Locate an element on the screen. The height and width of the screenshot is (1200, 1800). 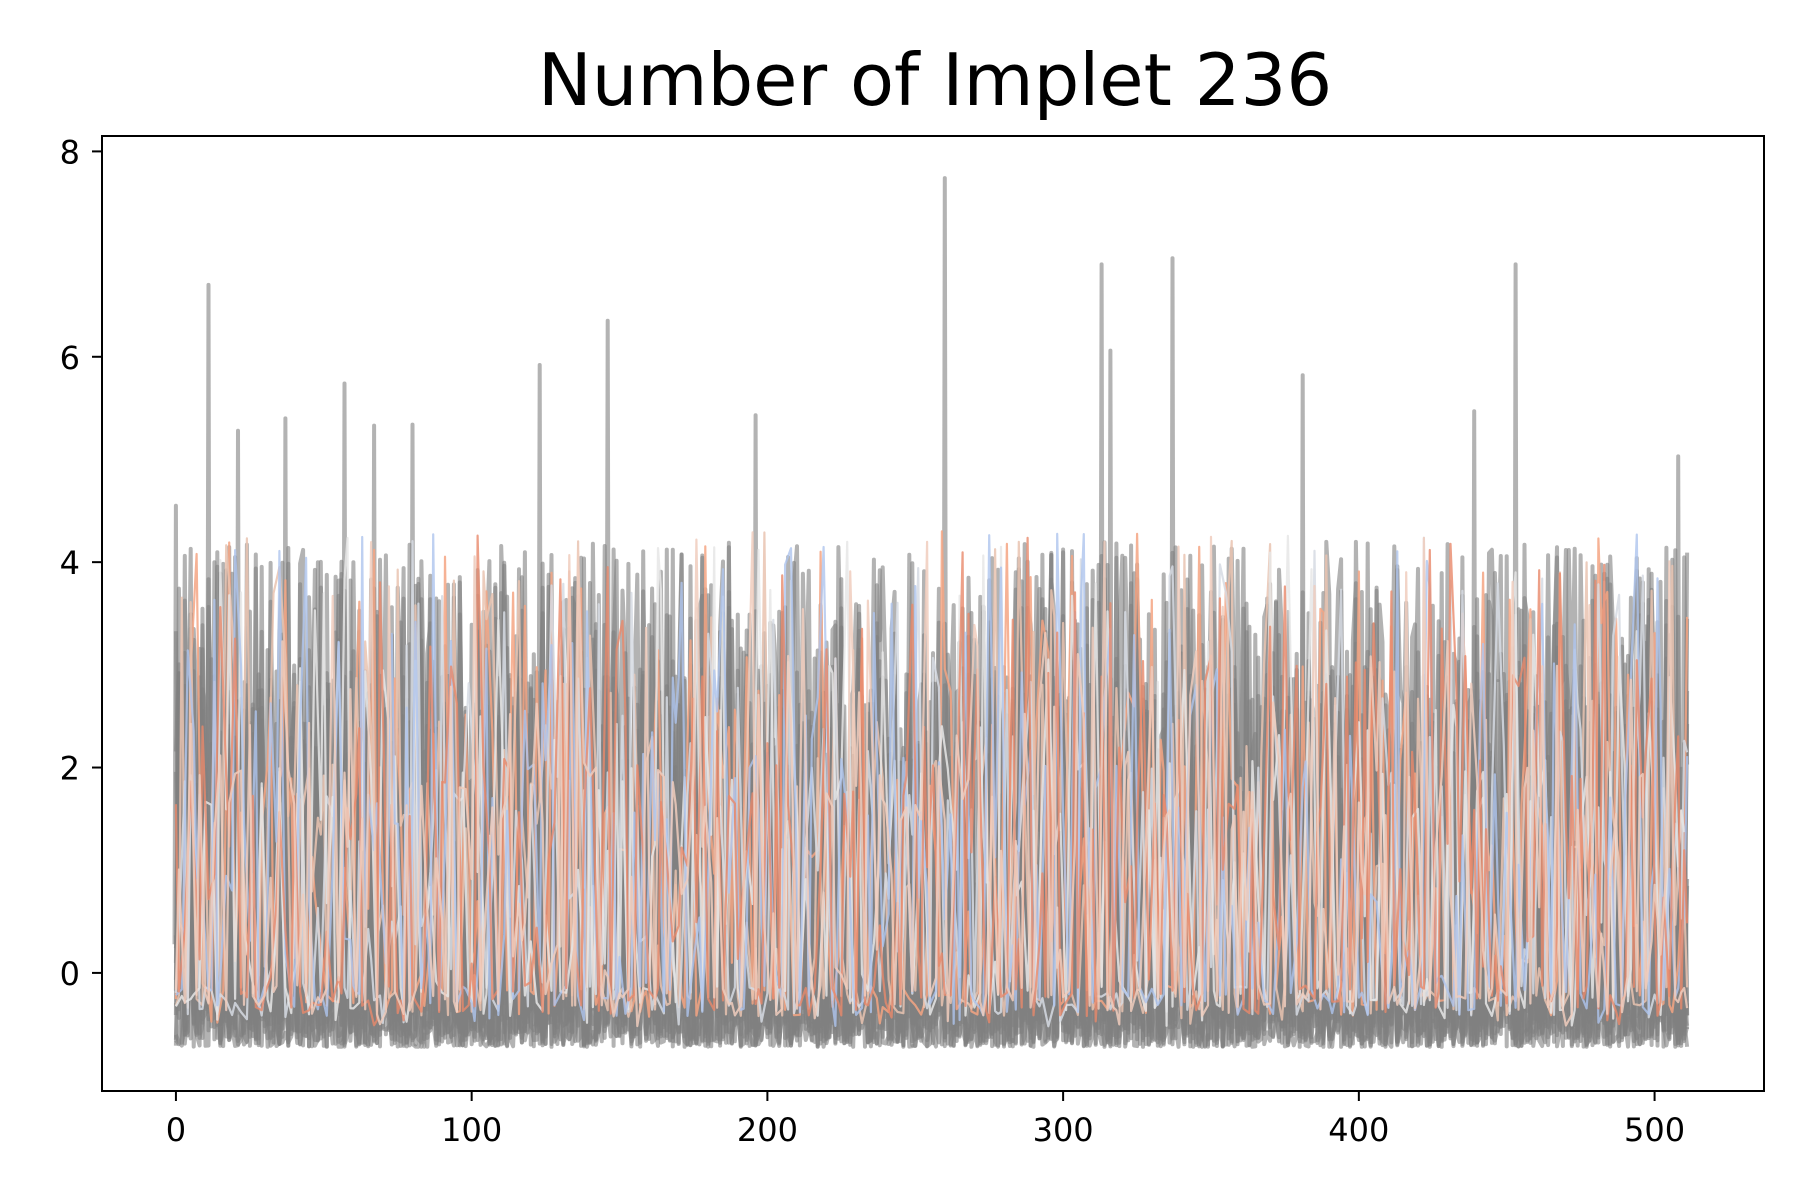
x-tick-label: 0 is located at coordinates (176, 1130).